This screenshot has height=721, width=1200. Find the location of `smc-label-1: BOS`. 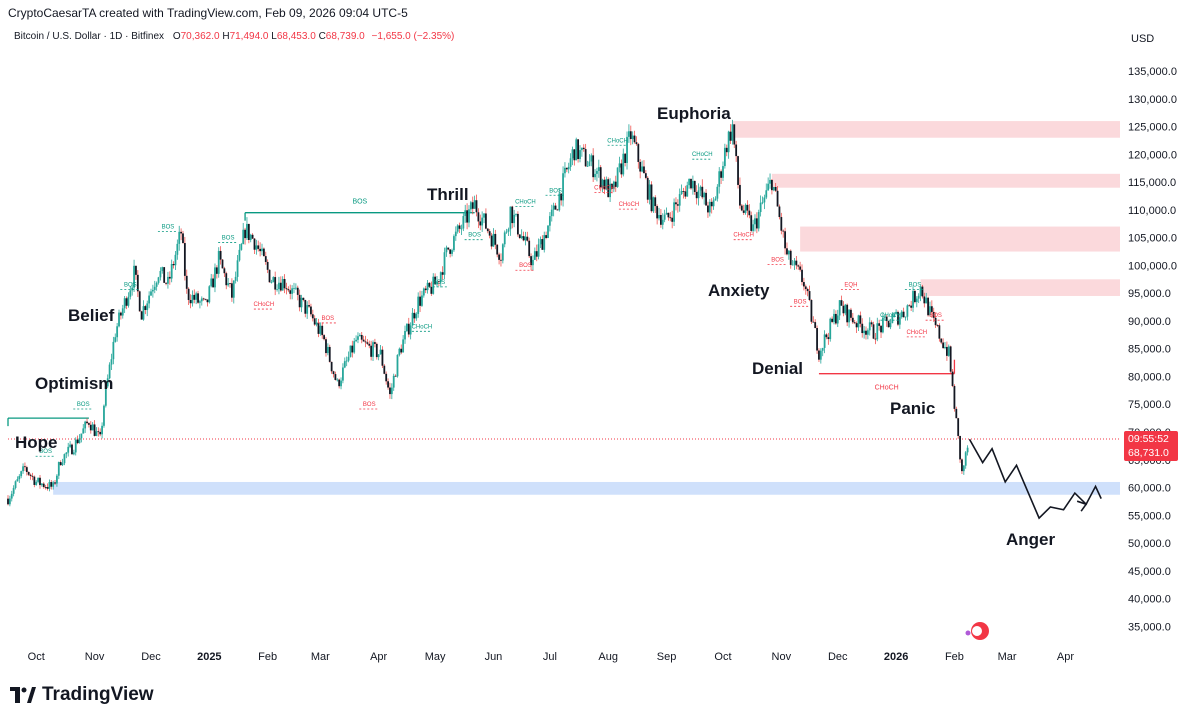

smc-label-1: BOS is located at coordinates (83, 405).